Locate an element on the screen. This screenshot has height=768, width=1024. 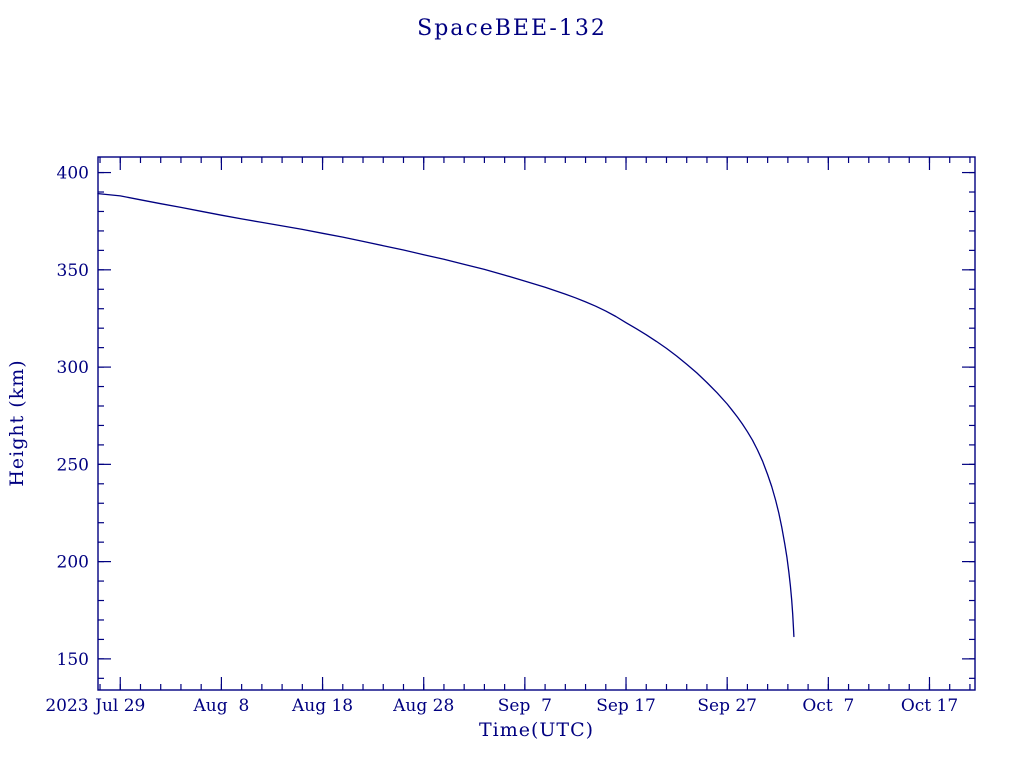
y-tick-label: 300 is located at coordinates (73, 368).